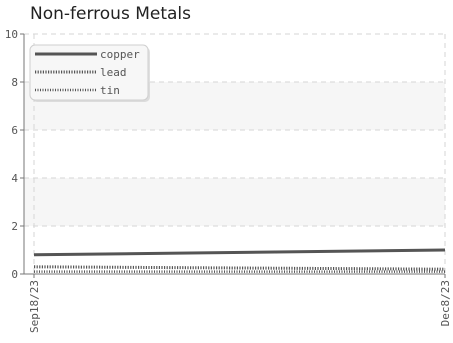  Describe the element at coordinates (14, 82) in the screenshot. I see `y-tick-label: 8` at that location.